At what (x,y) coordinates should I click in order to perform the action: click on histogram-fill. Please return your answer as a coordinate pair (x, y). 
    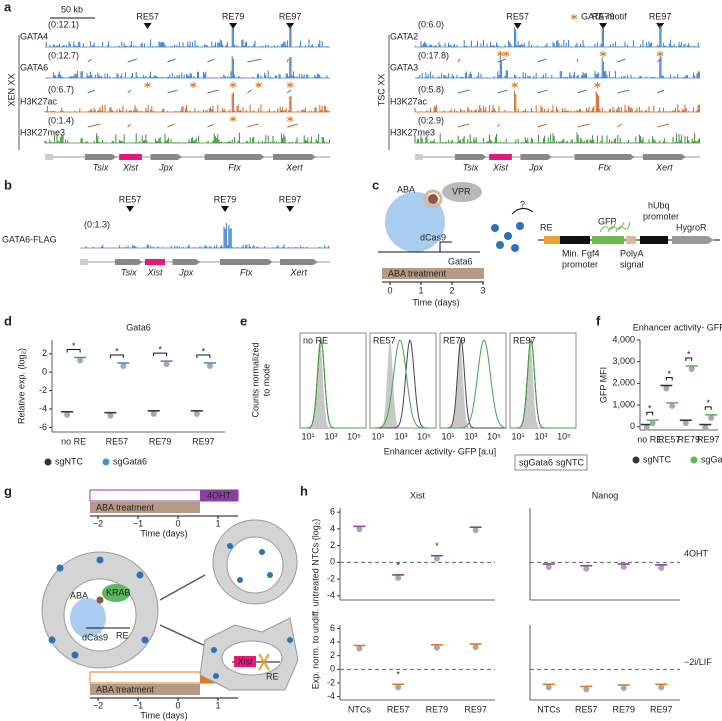
    Looking at the image, I should click on (333, 384).